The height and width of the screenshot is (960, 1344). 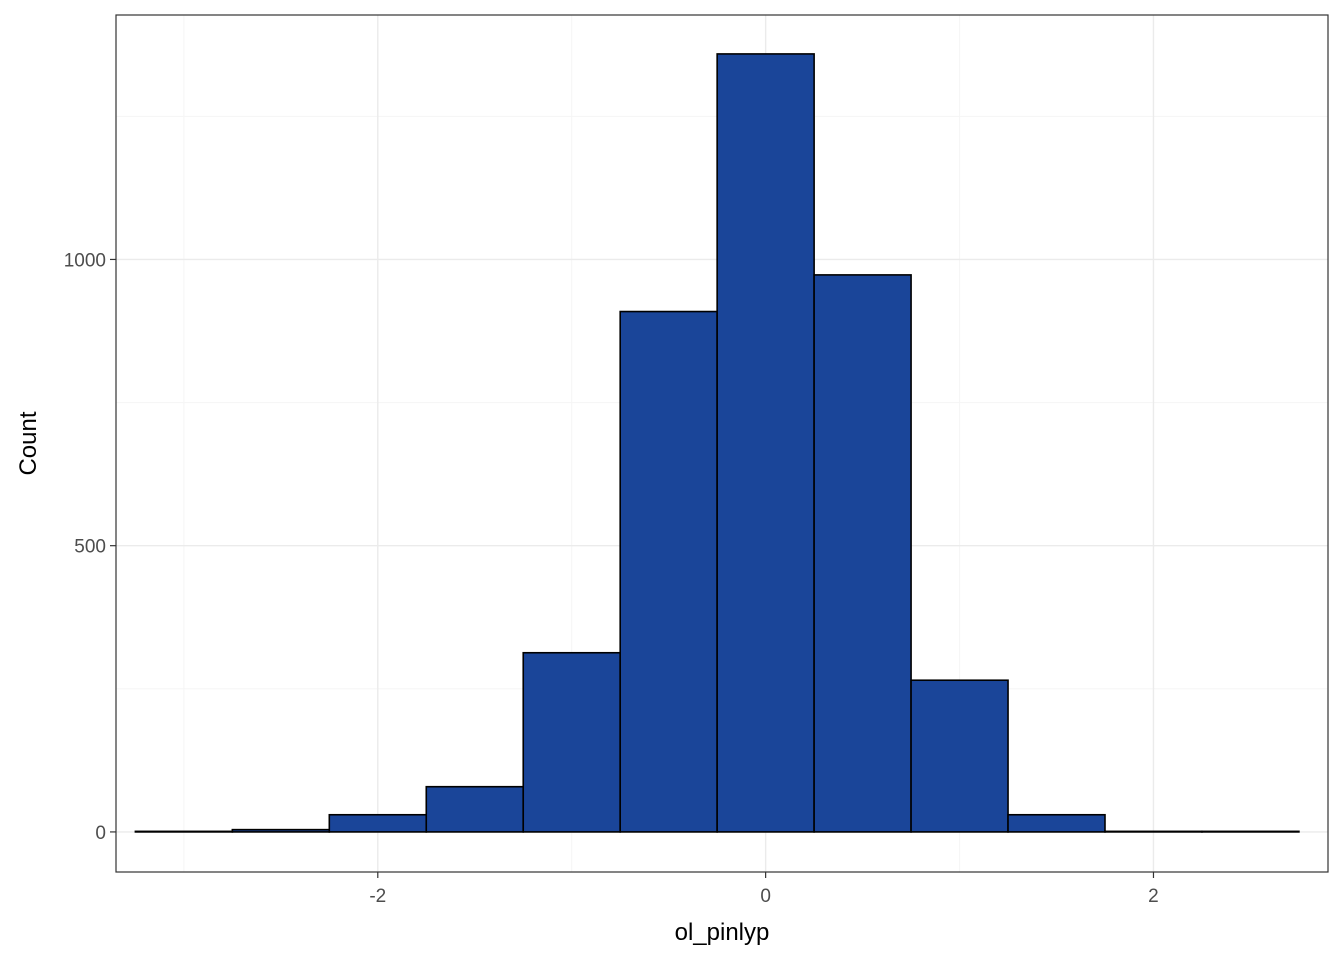 What do you see at coordinates (1153, 896) in the screenshot?
I see `x-tick-label: 2` at bounding box center [1153, 896].